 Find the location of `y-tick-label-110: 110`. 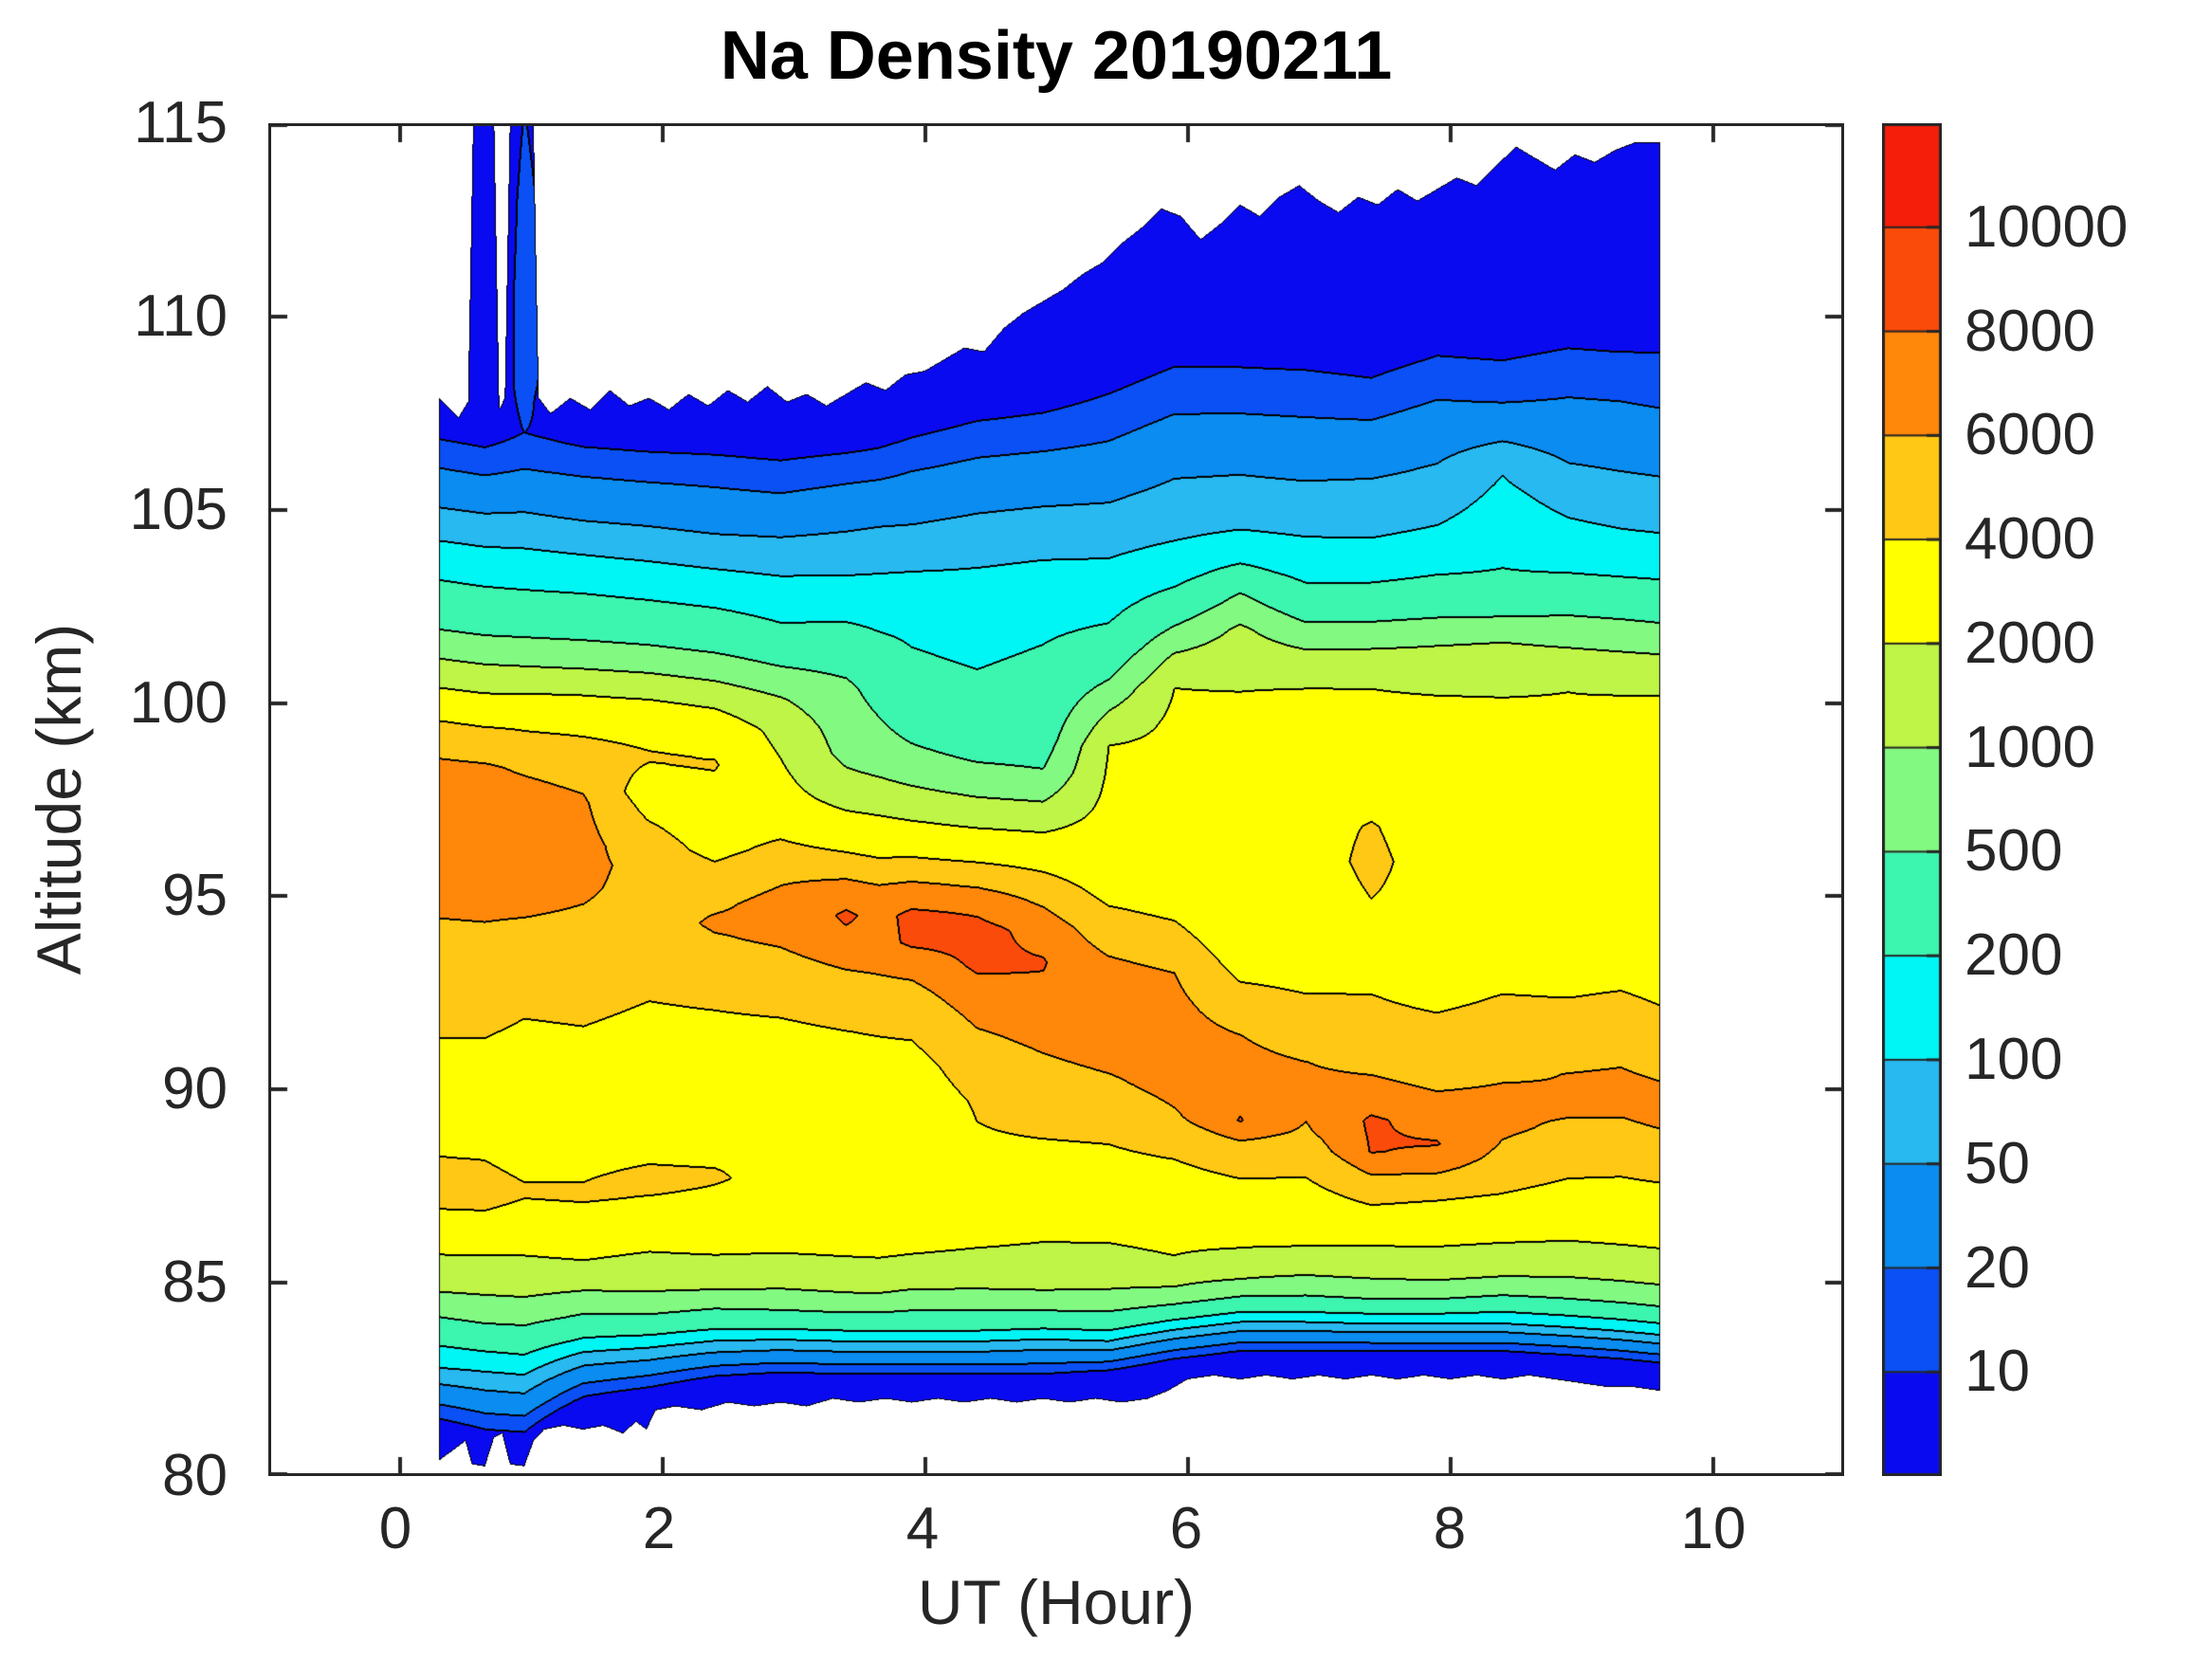

y-tick-label-110: 110 is located at coordinates (181, 316).